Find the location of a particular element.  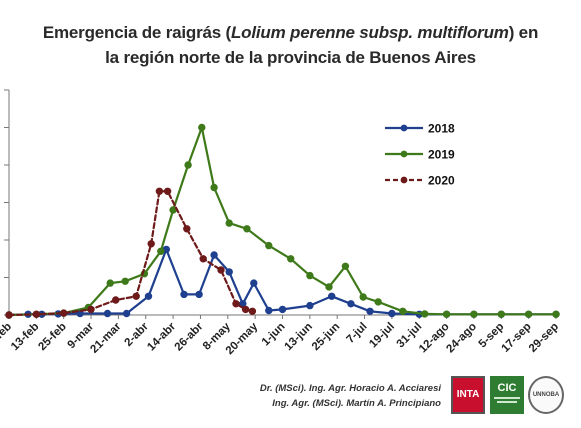

x-tick-label: 14-abr is located at coordinates (161, 336).